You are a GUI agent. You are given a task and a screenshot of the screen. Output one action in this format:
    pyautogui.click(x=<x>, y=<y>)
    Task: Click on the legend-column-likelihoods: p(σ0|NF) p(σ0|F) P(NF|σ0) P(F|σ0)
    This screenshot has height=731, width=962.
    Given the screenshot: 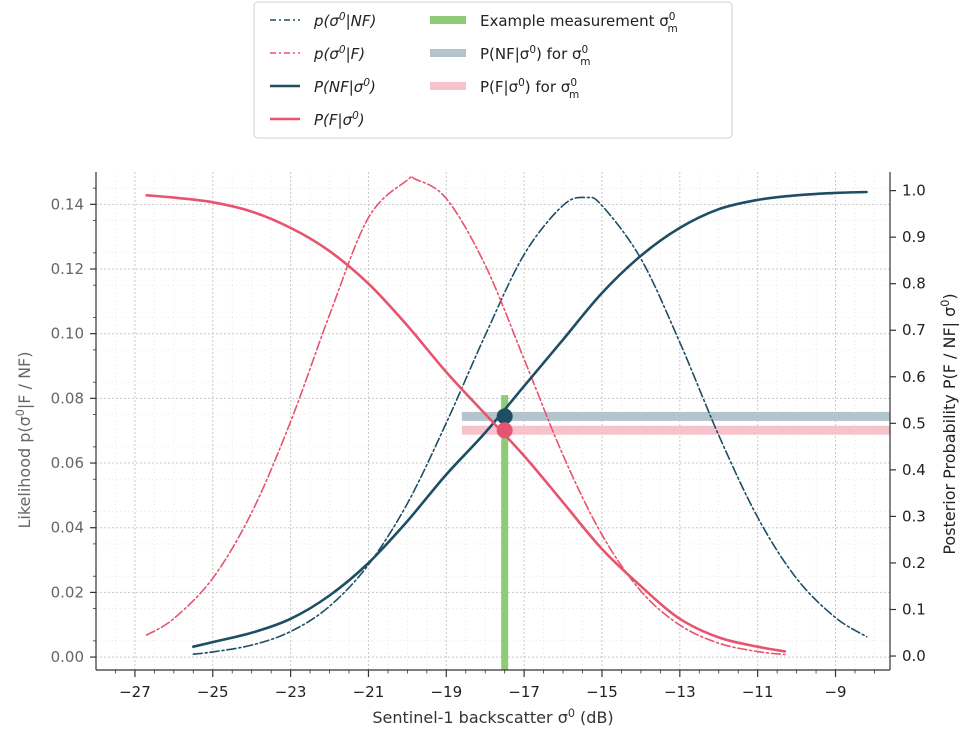 What is the action you would take?
    pyautogui.click(x=323, y=70)
    